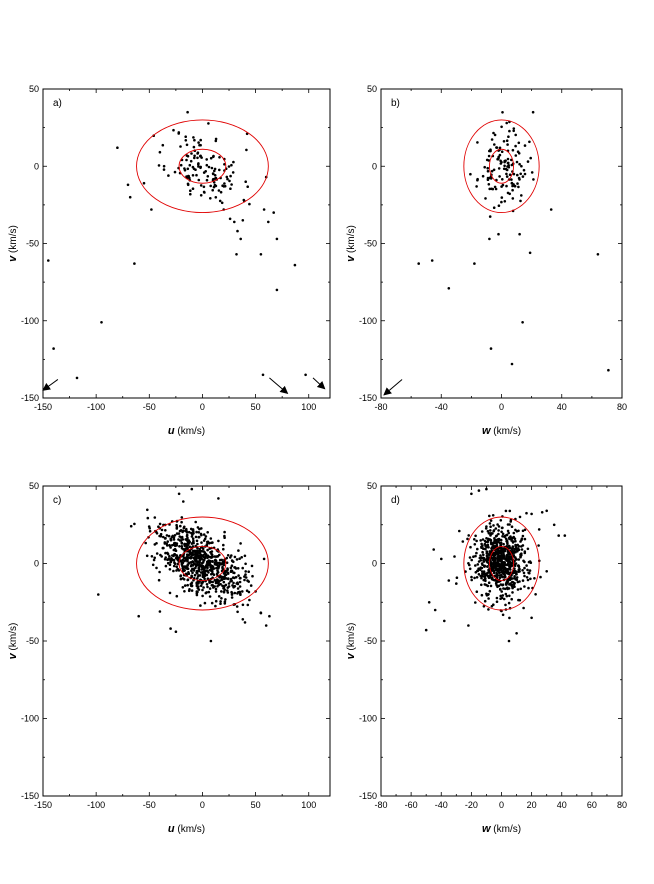  Describe the element at coordinates (370, 244) in the screenshot. I see `y-tick-label: -50` at that location.